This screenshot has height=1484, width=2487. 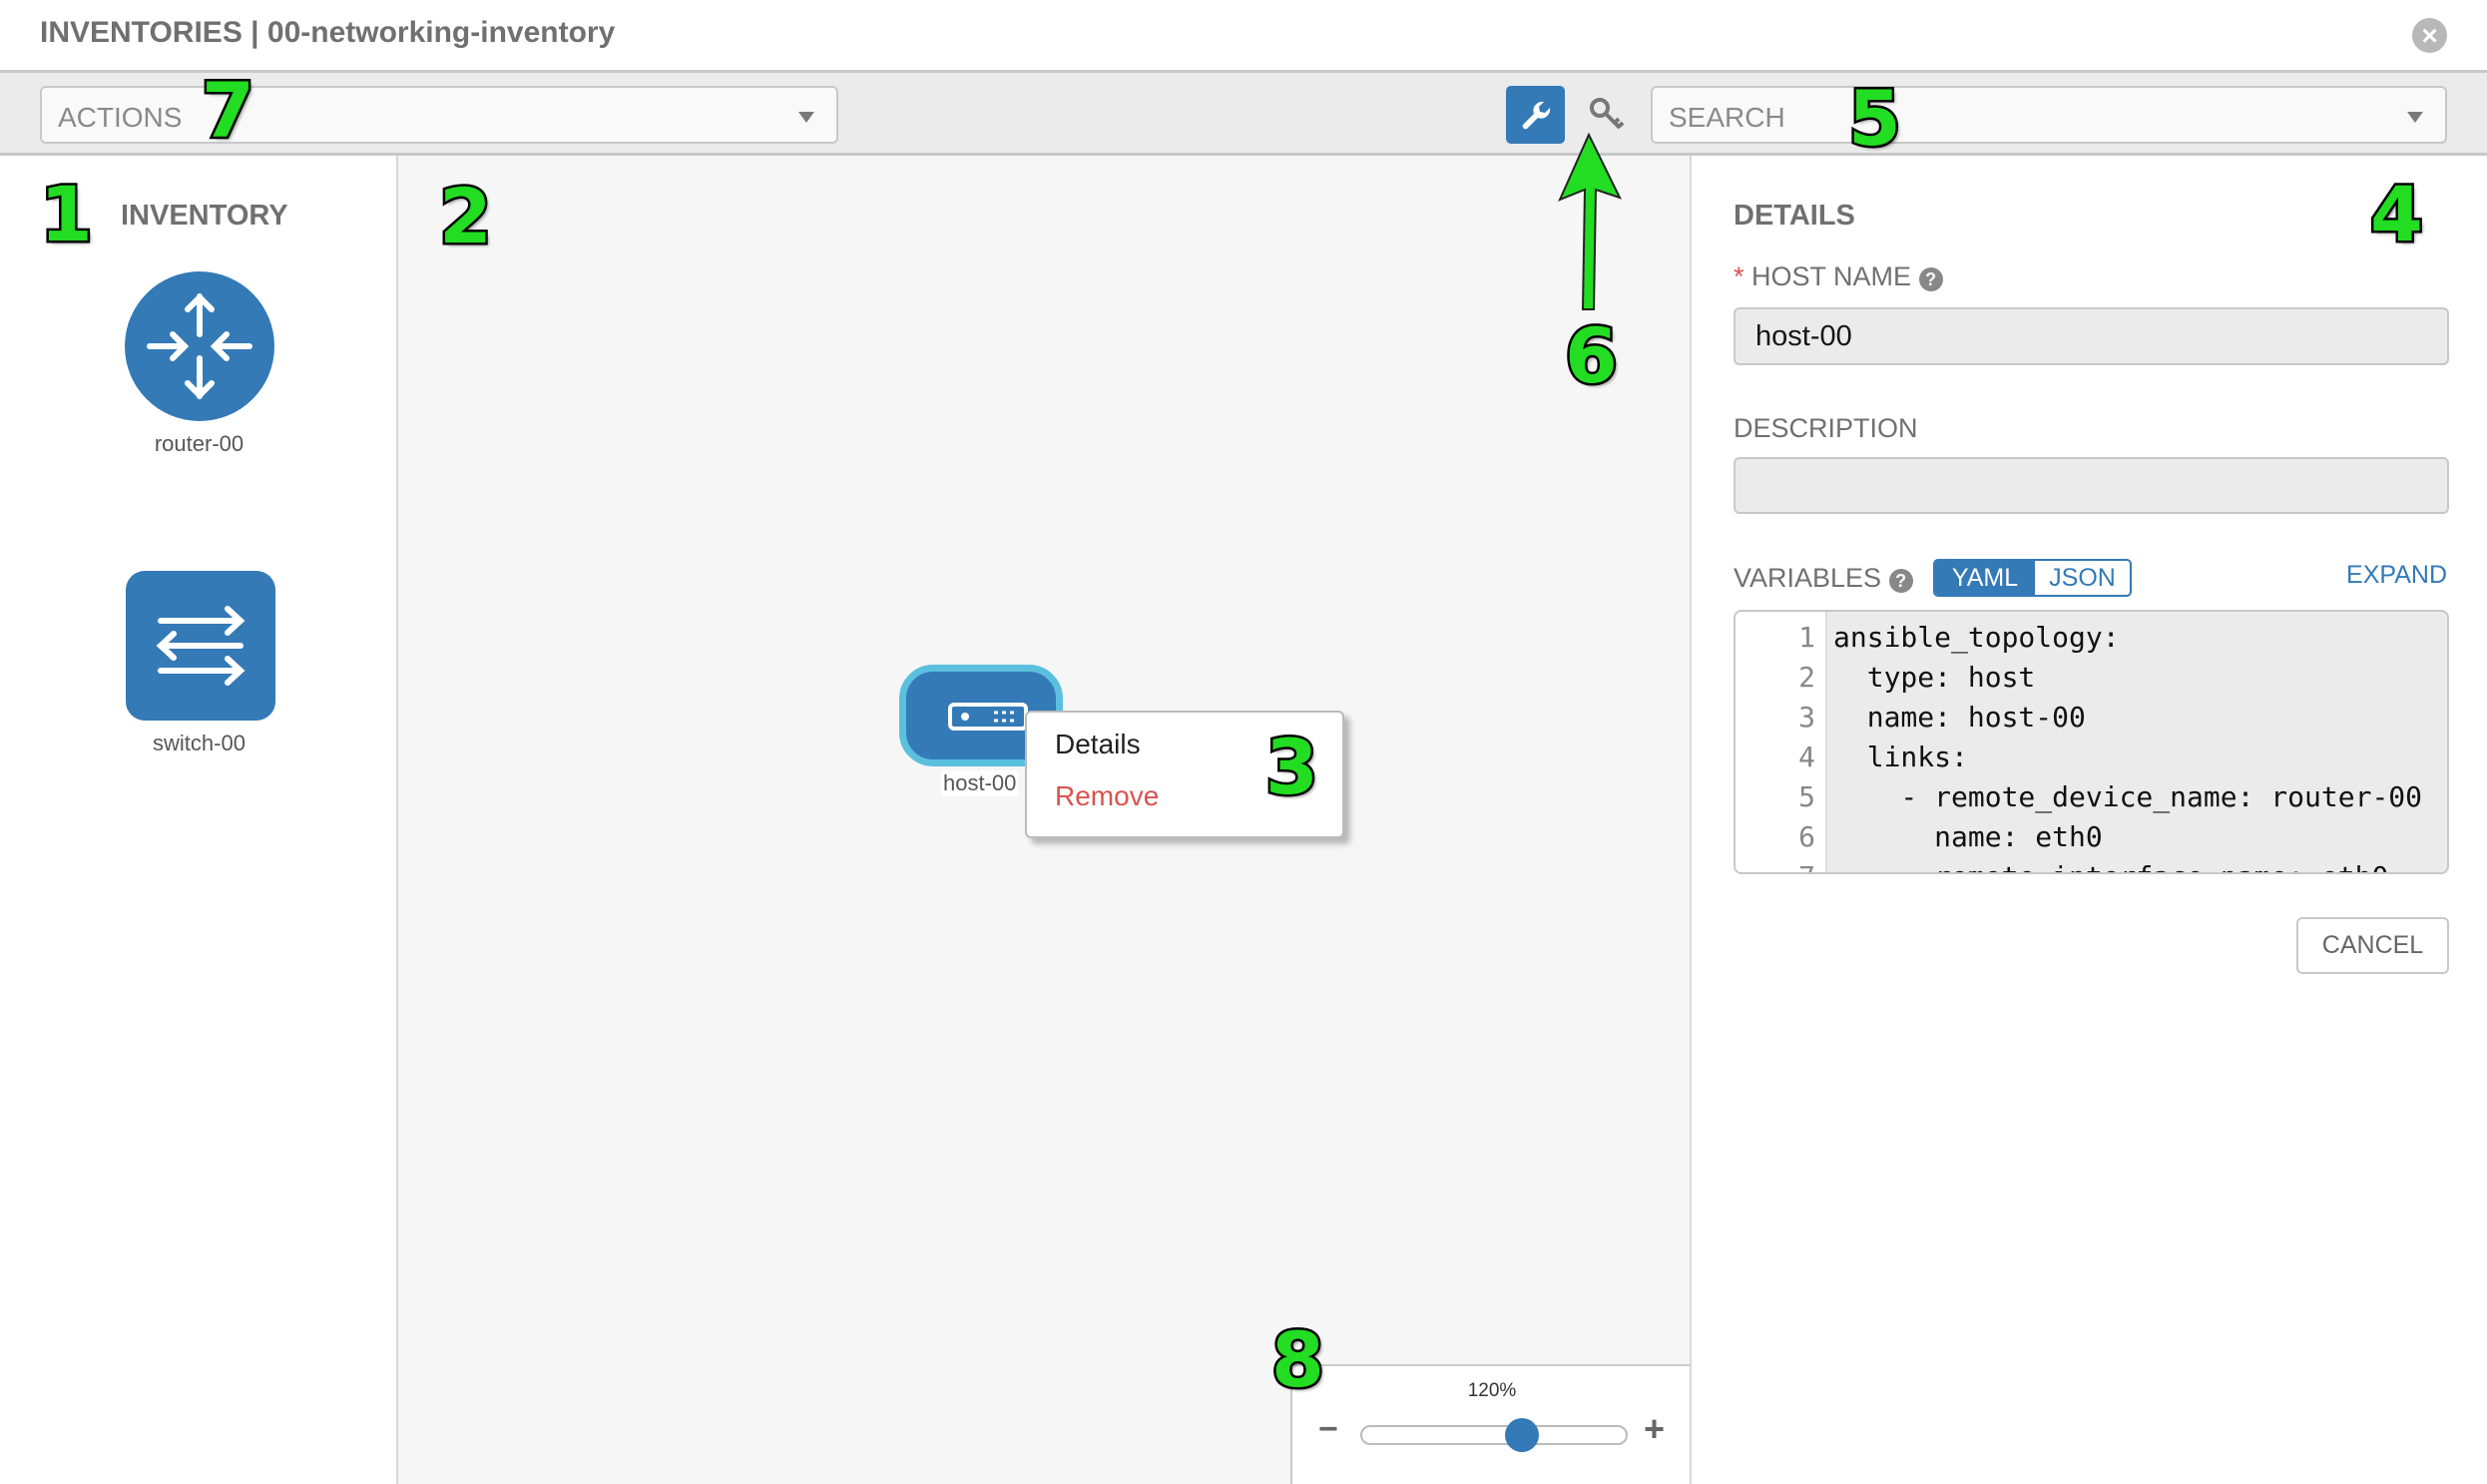 I want to click on code-line: 5 - remote_device_name: router-00, so click(x=2079, y=797).